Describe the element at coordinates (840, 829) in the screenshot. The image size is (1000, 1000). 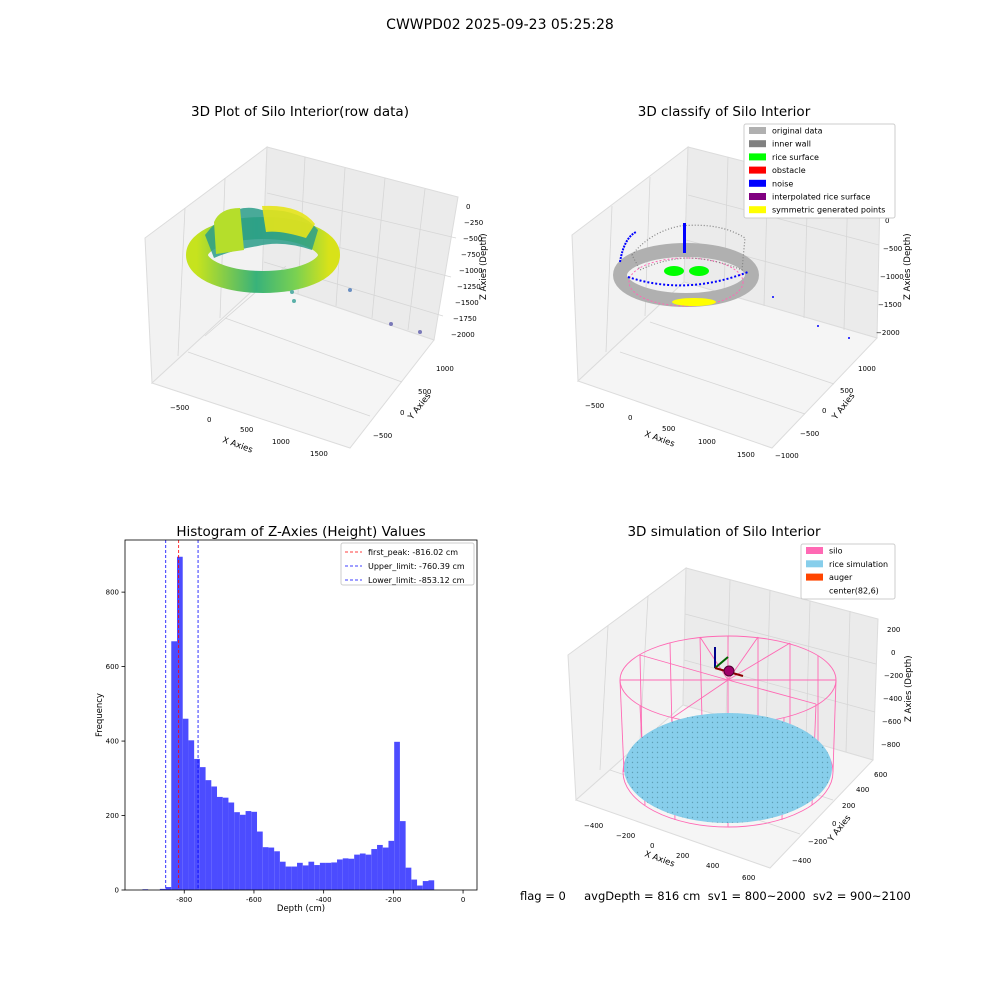
I see `sim-y-label: Y Axies` at that location.